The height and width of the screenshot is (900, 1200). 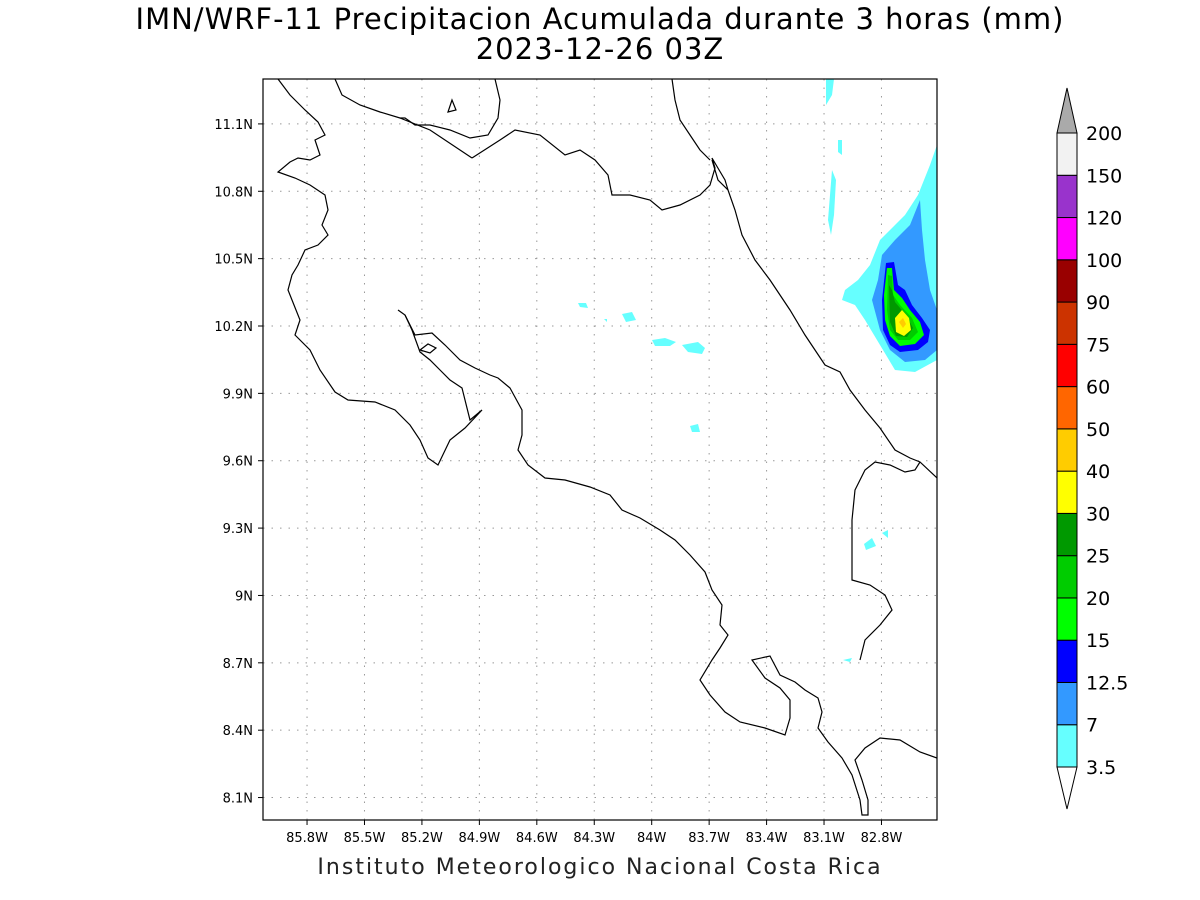 I want to click on x-tick-label: 84.3W, so click(x=594, y=838).